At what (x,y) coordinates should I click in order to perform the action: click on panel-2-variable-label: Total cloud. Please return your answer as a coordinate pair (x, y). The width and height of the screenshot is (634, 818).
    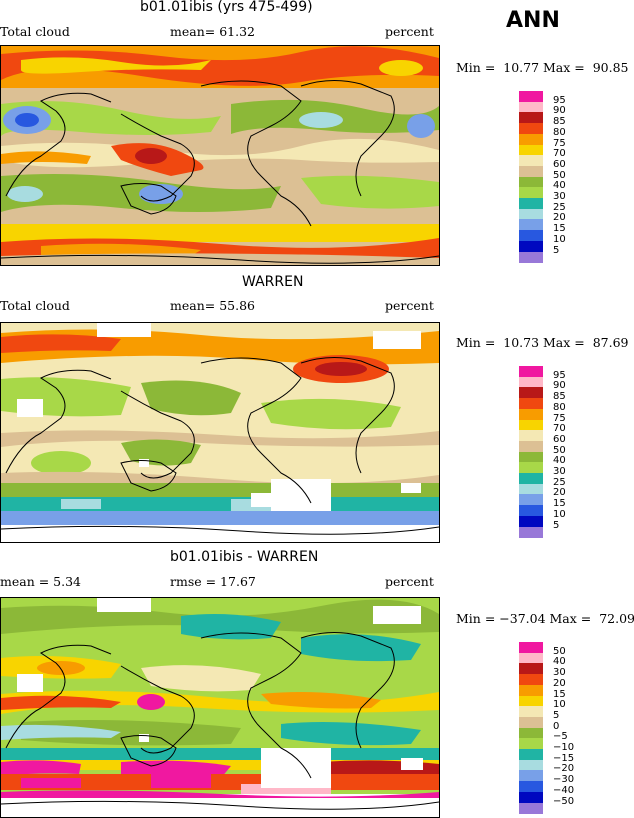
    Looking at the image, I should click on (35, 305).